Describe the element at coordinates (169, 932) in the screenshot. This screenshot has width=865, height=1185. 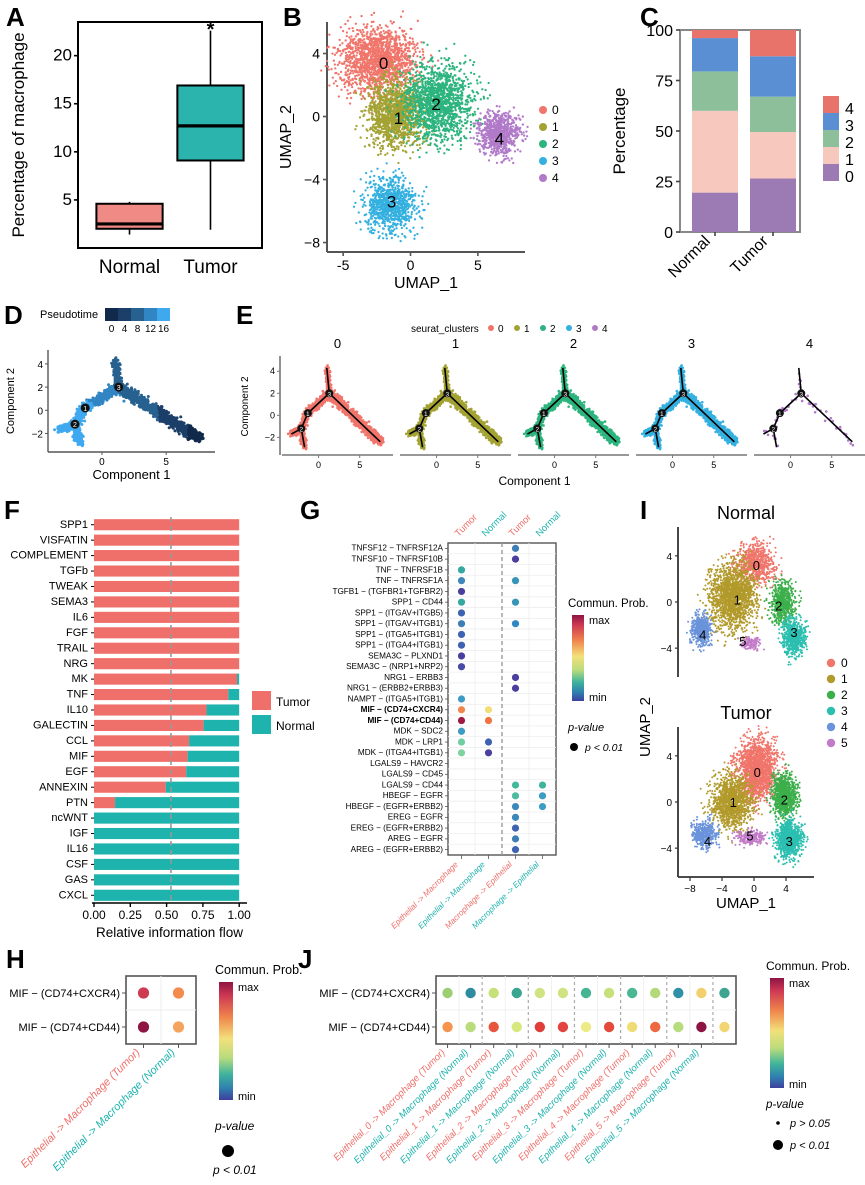
I see `panel-f-xlabel: Relative information flow` at that location.